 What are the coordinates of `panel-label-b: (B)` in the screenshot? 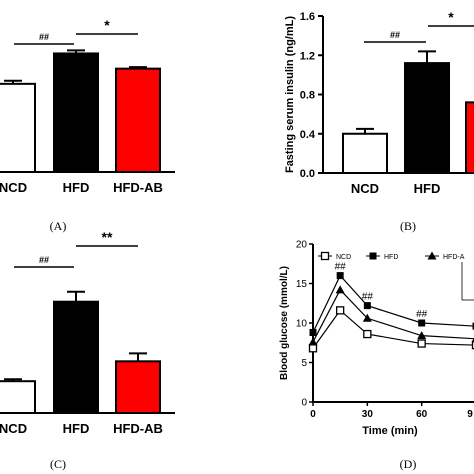 It's located at (408, 226).